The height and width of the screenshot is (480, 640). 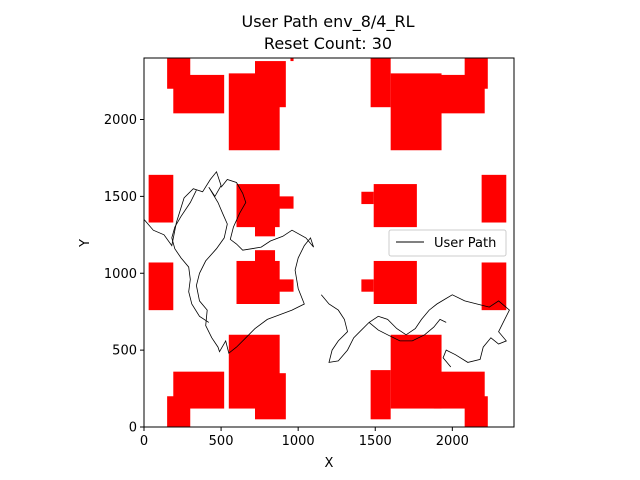 I want to click on y-axis-ticks: 0 500 1000 1500 2000, so click(x=124, y=274).